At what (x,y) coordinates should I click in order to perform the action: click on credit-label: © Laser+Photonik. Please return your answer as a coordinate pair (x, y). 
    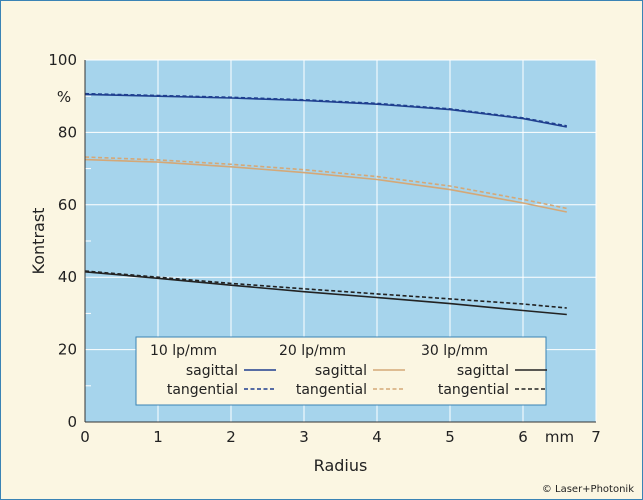
    Looking at the image, I should click on (588, 489).